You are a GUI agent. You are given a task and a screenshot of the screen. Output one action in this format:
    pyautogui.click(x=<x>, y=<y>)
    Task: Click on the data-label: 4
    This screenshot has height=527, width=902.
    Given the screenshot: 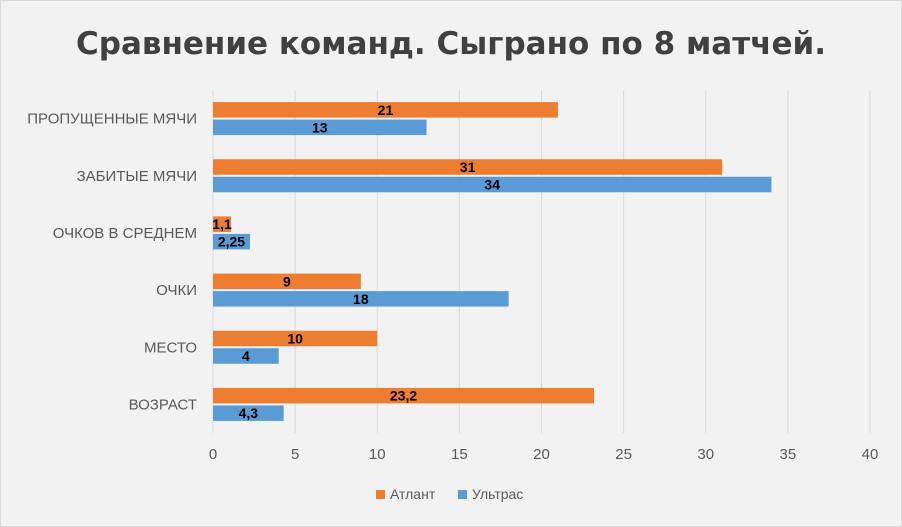 What is the action you would take?
    pyautogui.click(x=246, y=356)
    